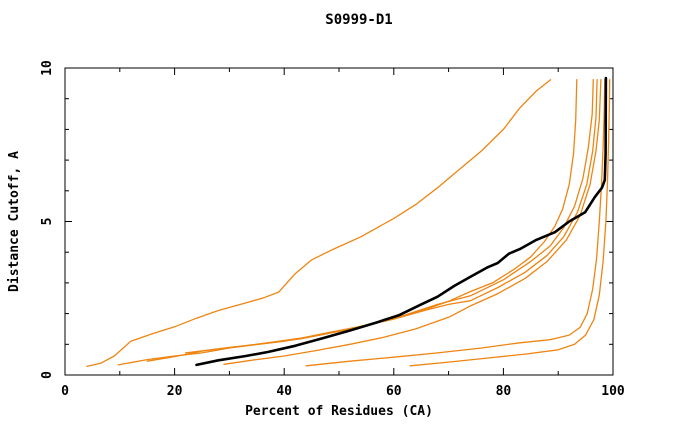 This screenshot has height=440, width=680. Describe the element at coordinates (47, 375) in the screenshot. I see `y-tick-label: 0` at that location.